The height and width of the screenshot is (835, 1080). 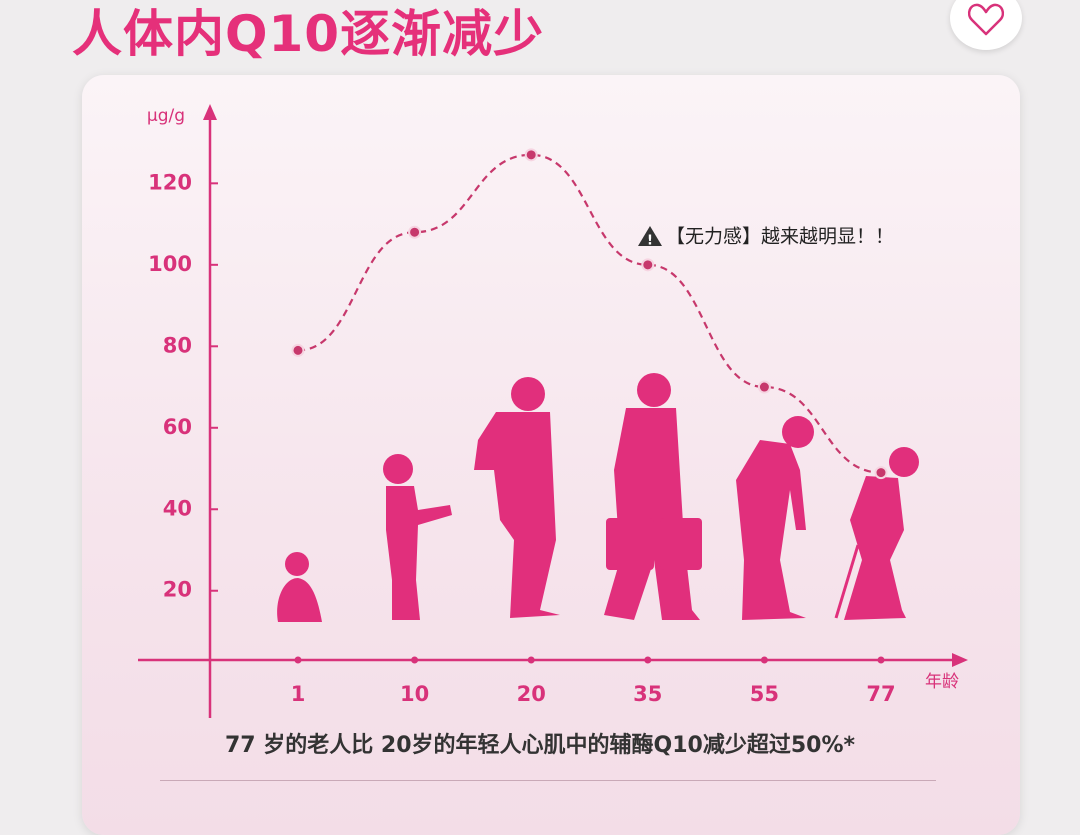 What do you see at coordinates (647, 694) in the screenshot?
I see `x-tick-label: 35` at bounding box center [647, 694].